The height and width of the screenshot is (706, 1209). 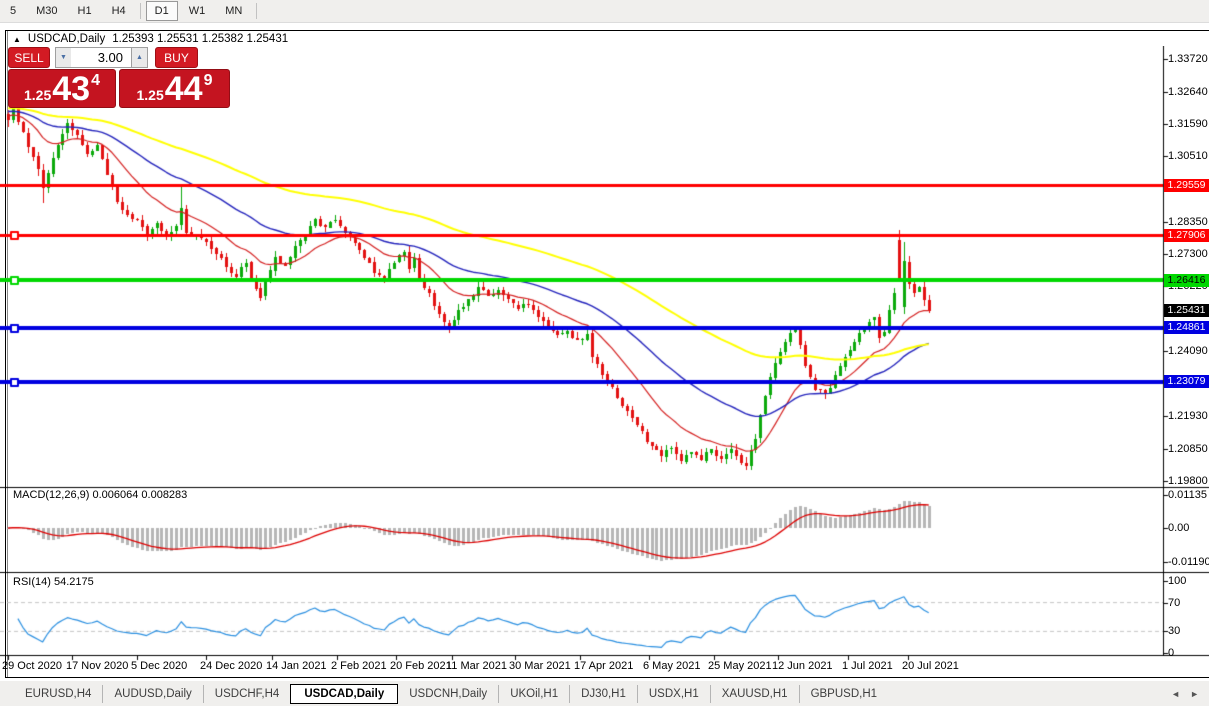 What do you see at coordinates (234, 11) in the screenshot?
I see `timeframe-button-MN: MN` at bounding box center [234, 11].